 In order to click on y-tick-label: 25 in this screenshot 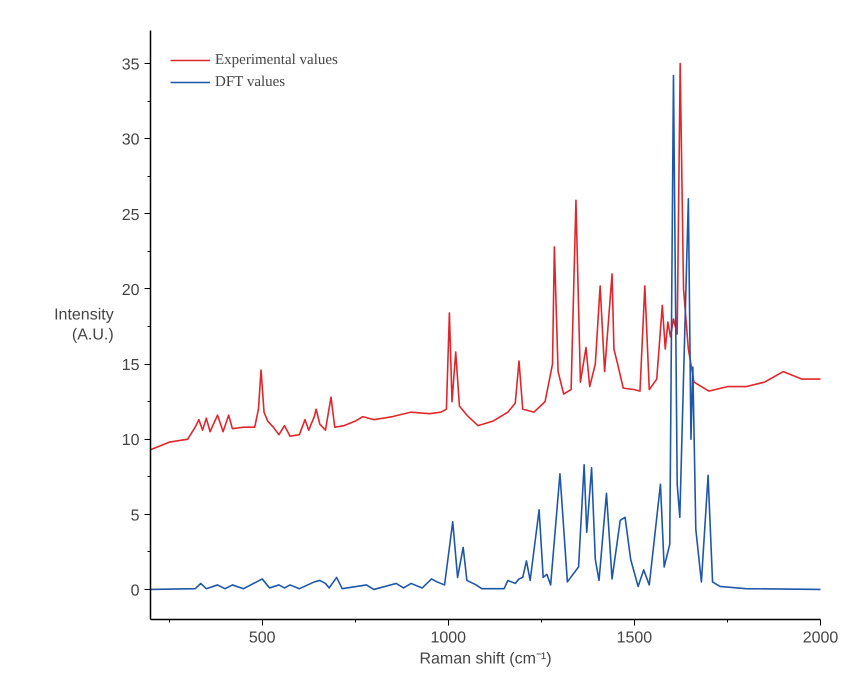, I will do `click(131, 215)`.